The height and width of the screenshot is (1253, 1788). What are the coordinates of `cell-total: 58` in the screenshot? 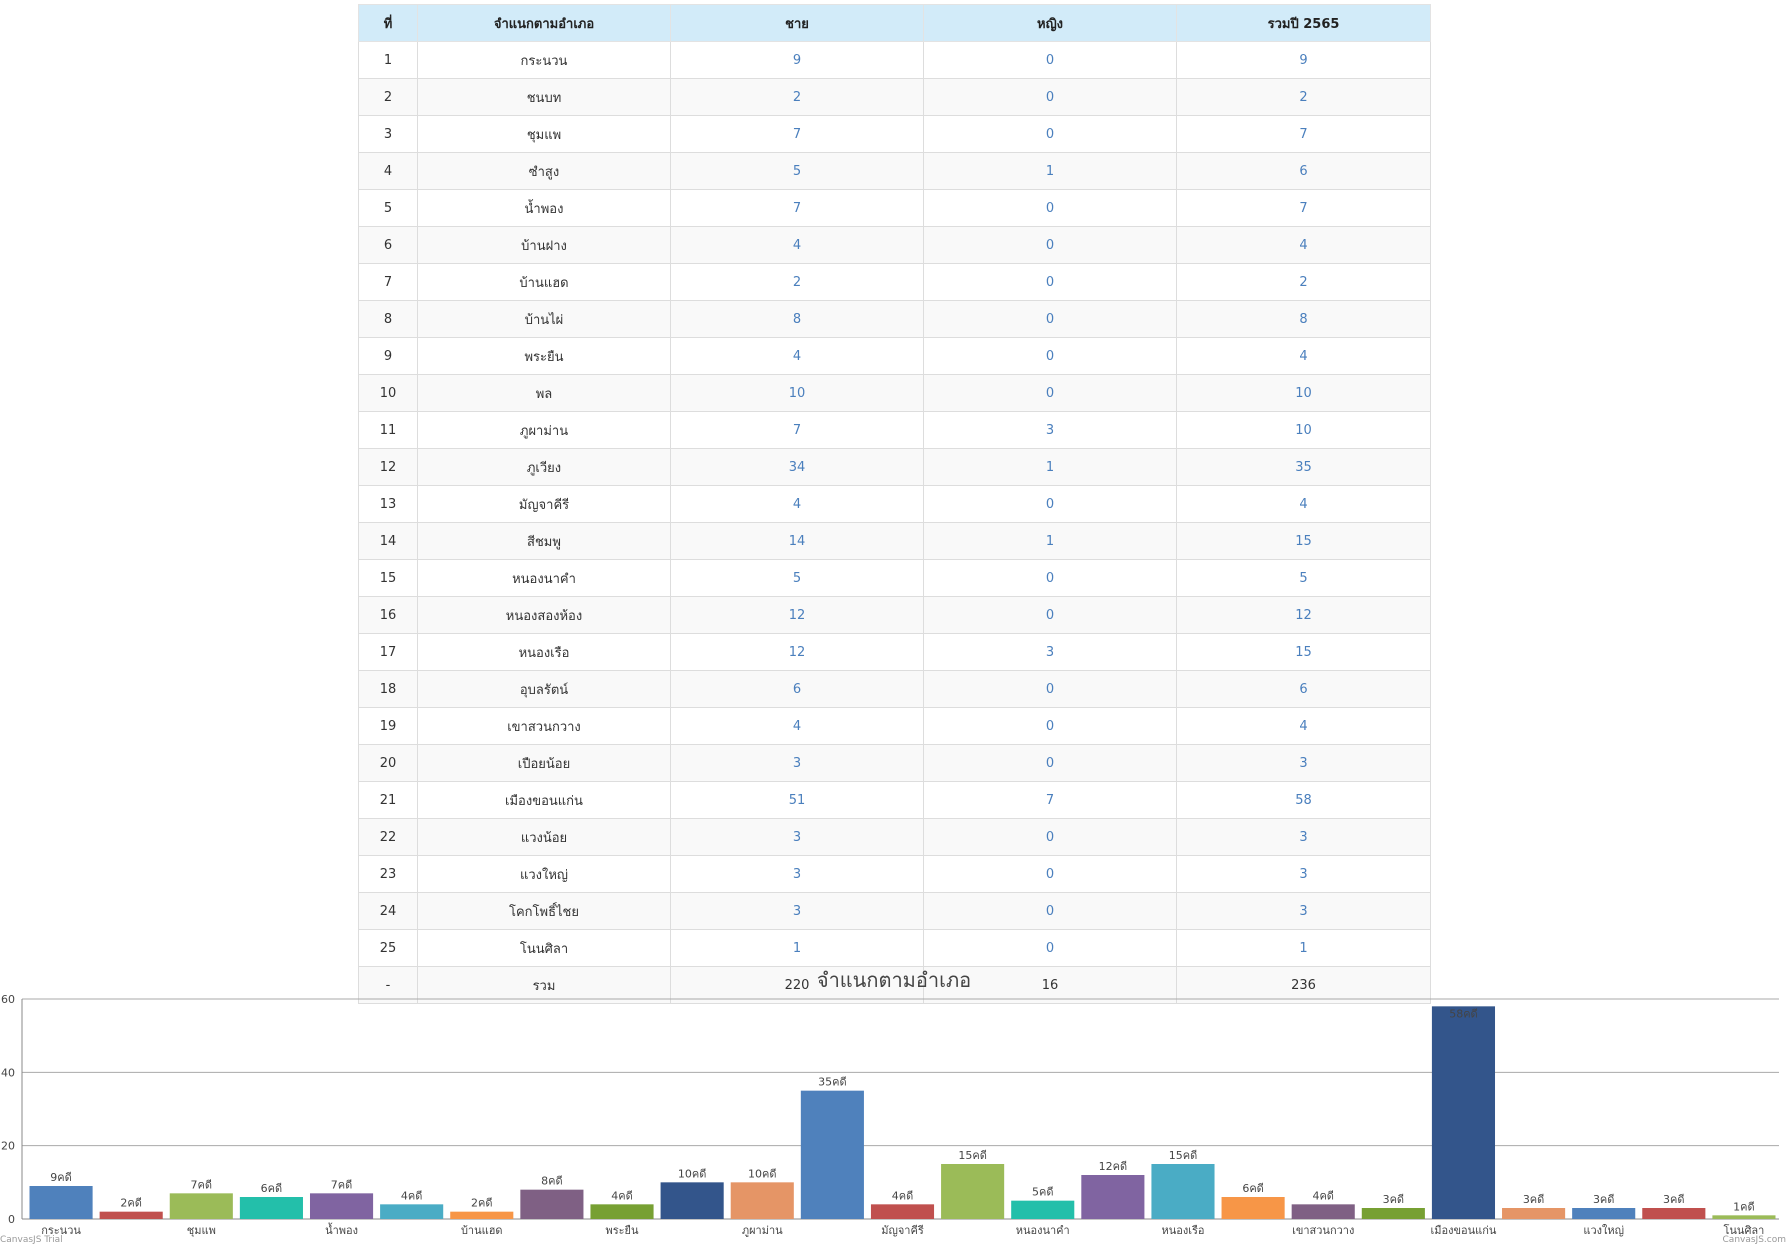 It's located at (1303, 800).